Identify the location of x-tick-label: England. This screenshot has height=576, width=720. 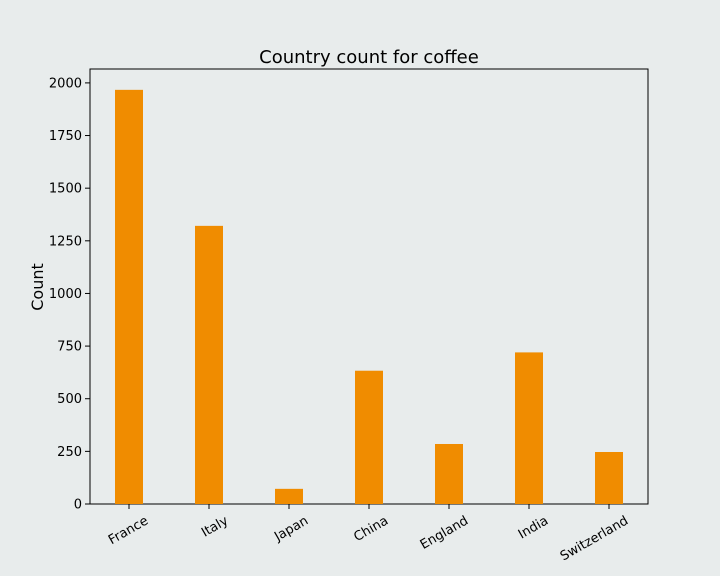
(444, 532).